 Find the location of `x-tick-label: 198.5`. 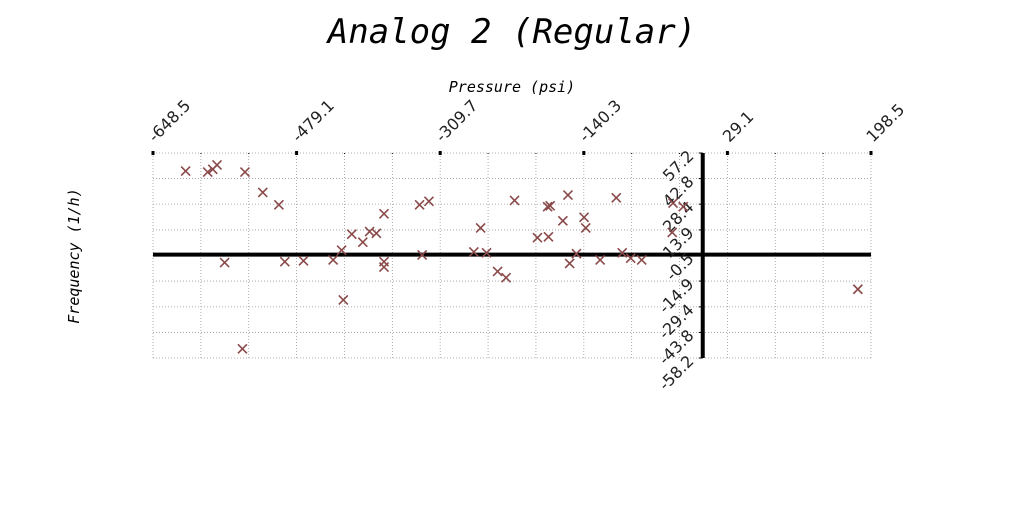

x-tick-label: 198.5 is located at coordinates (885, 123).